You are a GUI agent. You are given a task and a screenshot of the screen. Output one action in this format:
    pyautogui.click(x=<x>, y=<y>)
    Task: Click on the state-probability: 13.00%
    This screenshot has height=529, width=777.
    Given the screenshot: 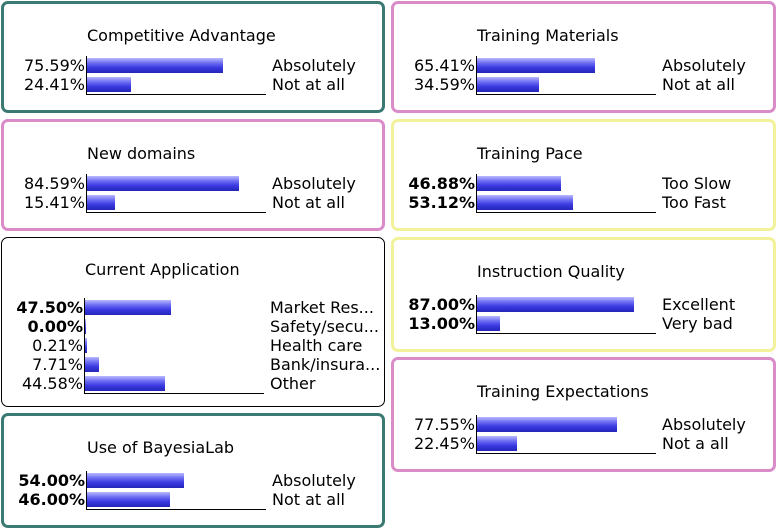 What is the action you would take?
    pyautogui.click(x=441, y=323)
    